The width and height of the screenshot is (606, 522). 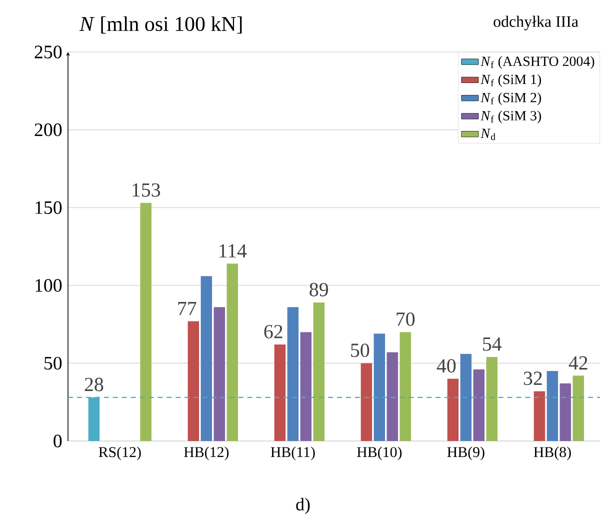 I want to click on data-label: 54, so click(x=492, y=344).